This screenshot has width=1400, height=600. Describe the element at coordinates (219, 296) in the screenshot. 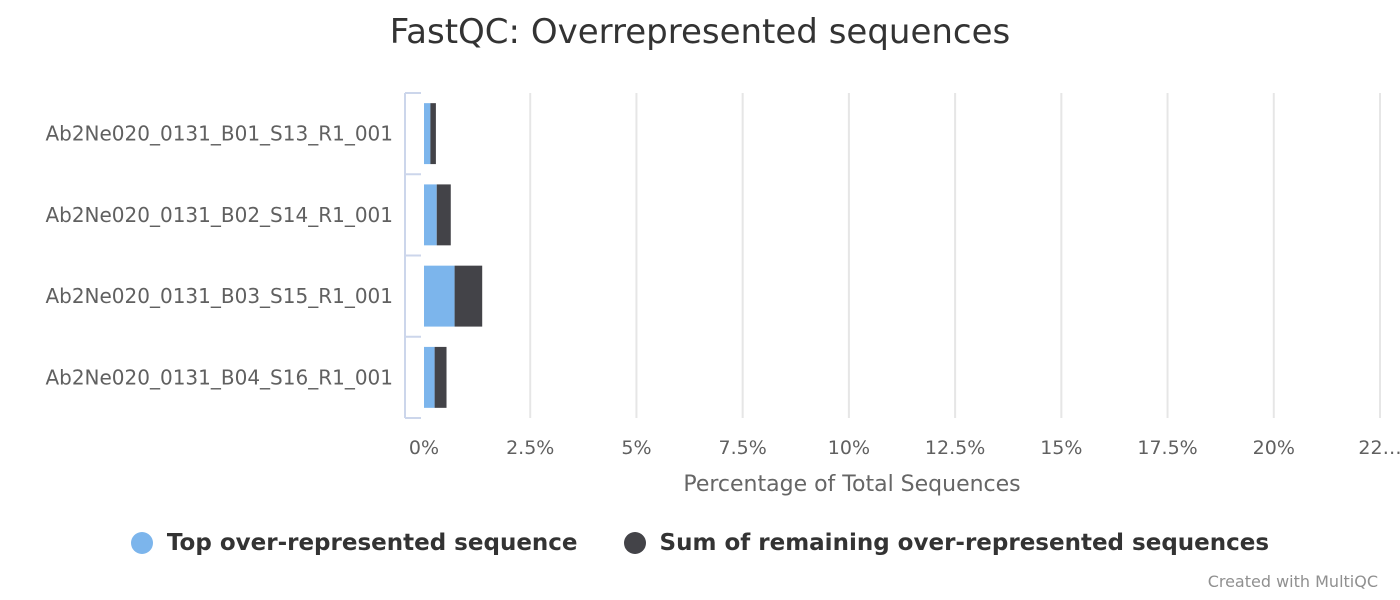

I see `category-label: Ab2Ne020_0131_B03_S15_R1_001` at that location.